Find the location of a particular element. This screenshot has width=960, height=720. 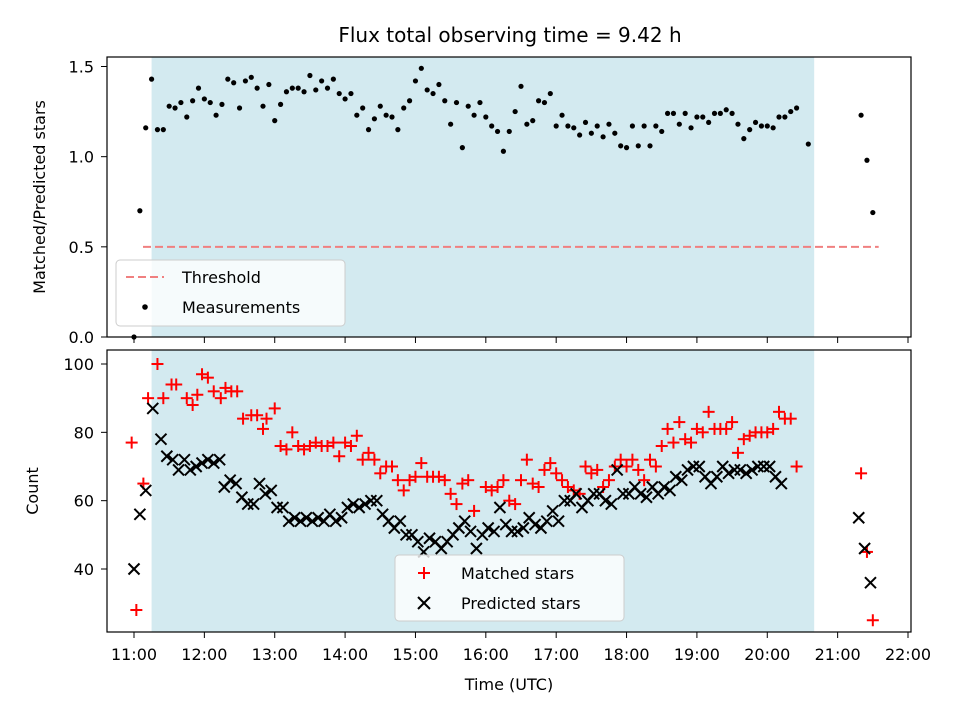

bottom-xtick-label: 19:00 is located at coordinates (697, 654).